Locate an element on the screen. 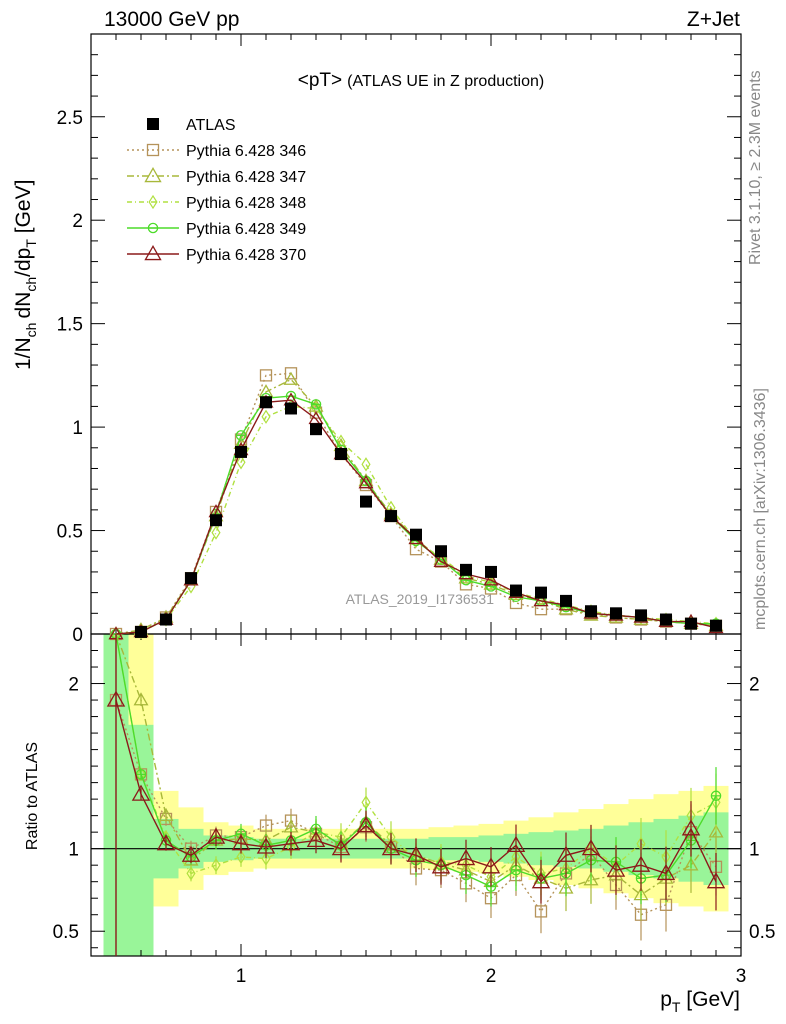 This screenshot has width=786, height=1024. y-tick-label: 2 is located at coordinates (77, 221).